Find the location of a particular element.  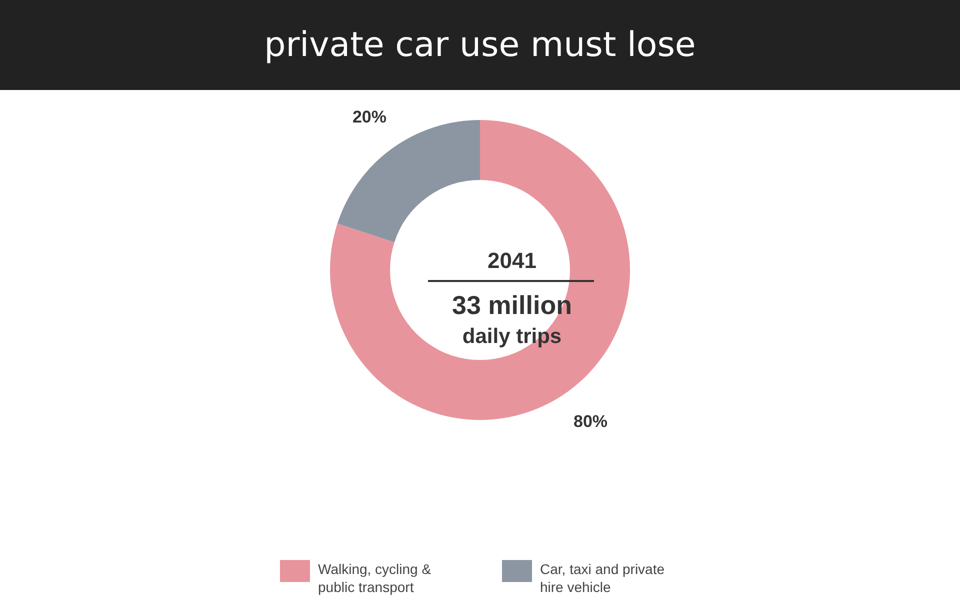

text: 33 million is located at coordinates (512, 305).